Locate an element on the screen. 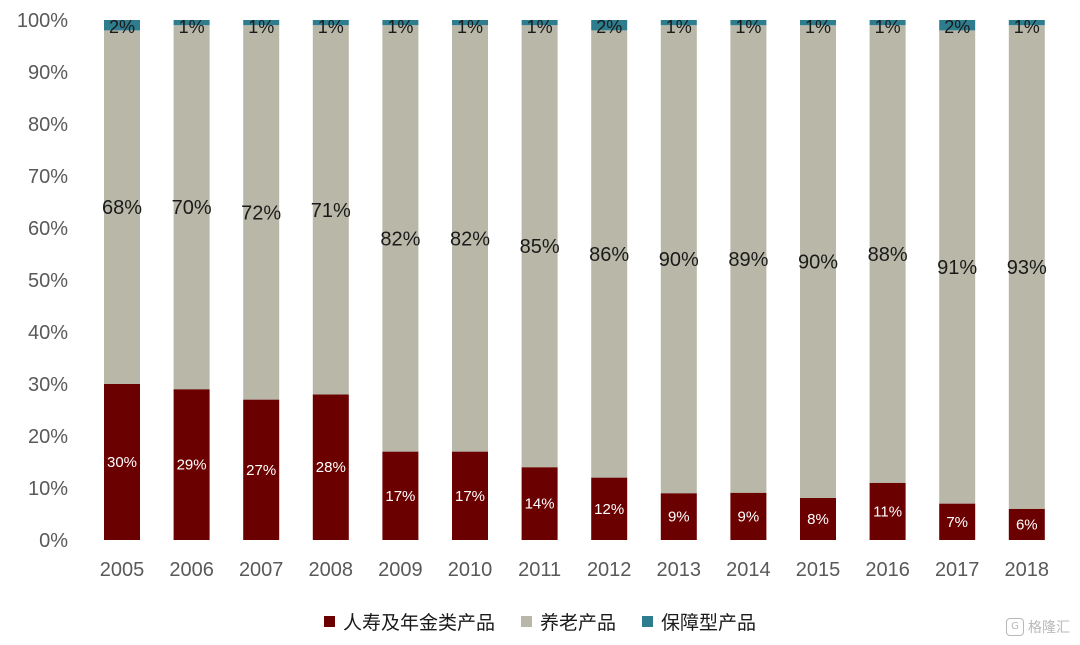 Image resolution: width=1080 pixels, height=645 pixels. x-tick-label-2005: 2005 is located at coordinates (122, 570).